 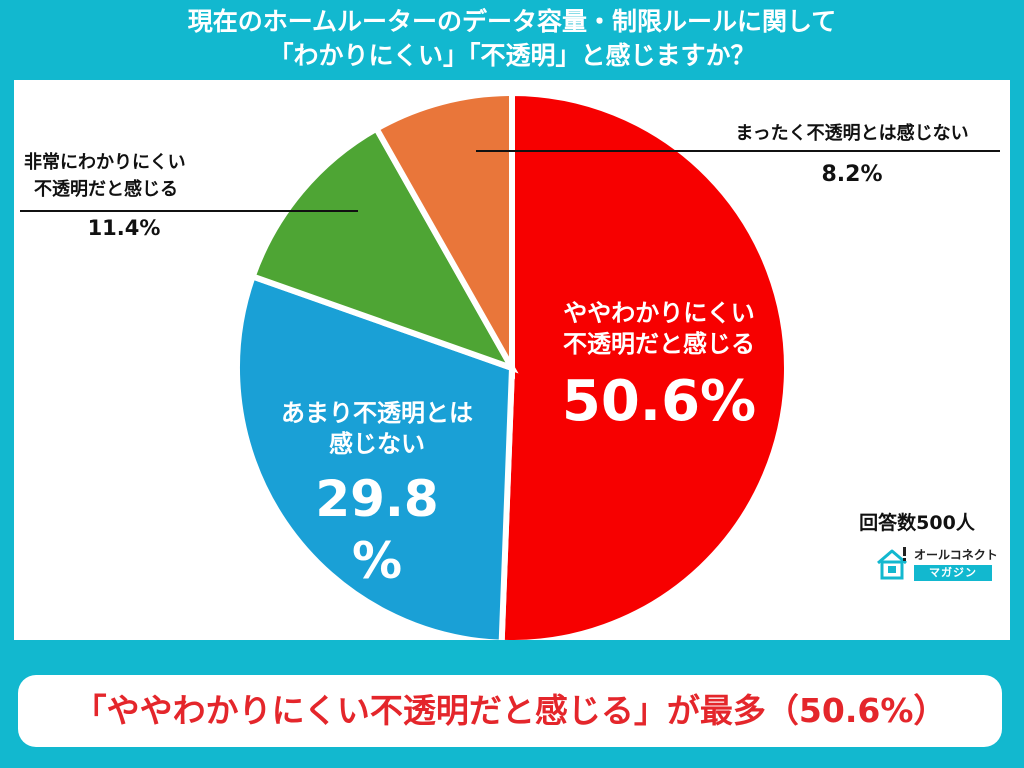 I want to click on chart-title-line-1: 現在のホームルーターのデータ容量・制限ルールに関して, so click(x=512, y=21).